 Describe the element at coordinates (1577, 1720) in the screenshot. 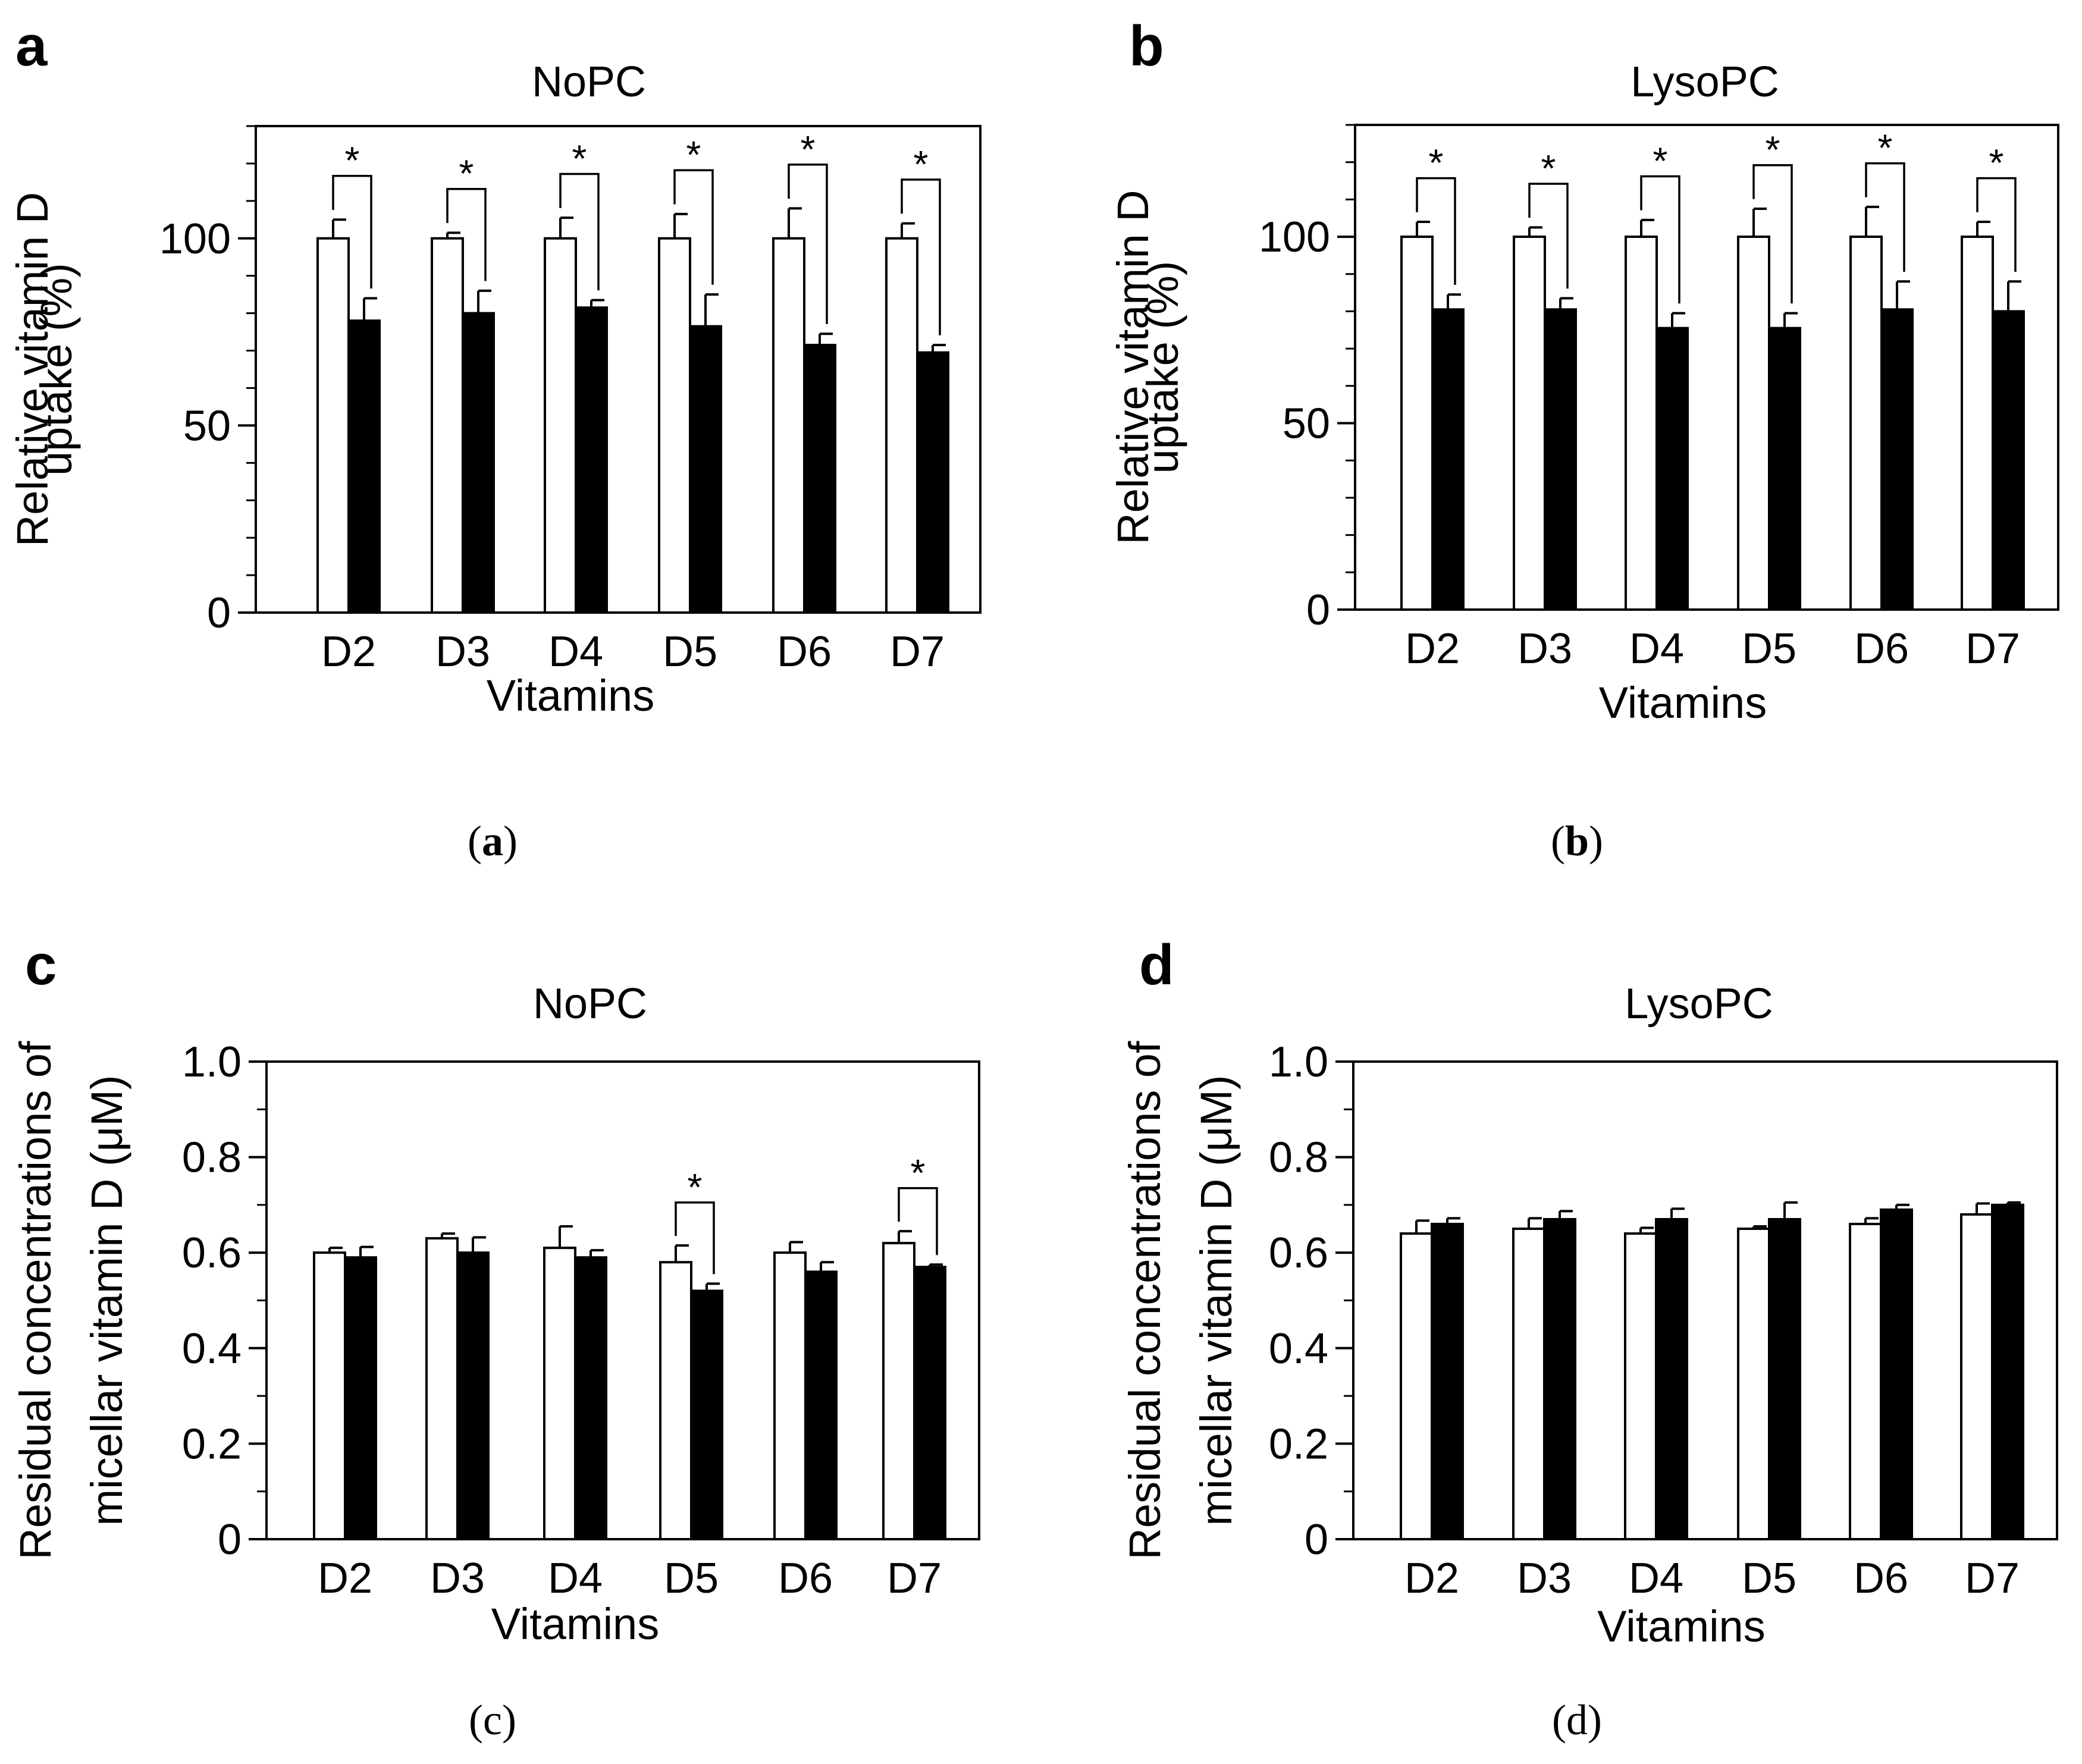

I see `panel-caption: (d)` at that location.